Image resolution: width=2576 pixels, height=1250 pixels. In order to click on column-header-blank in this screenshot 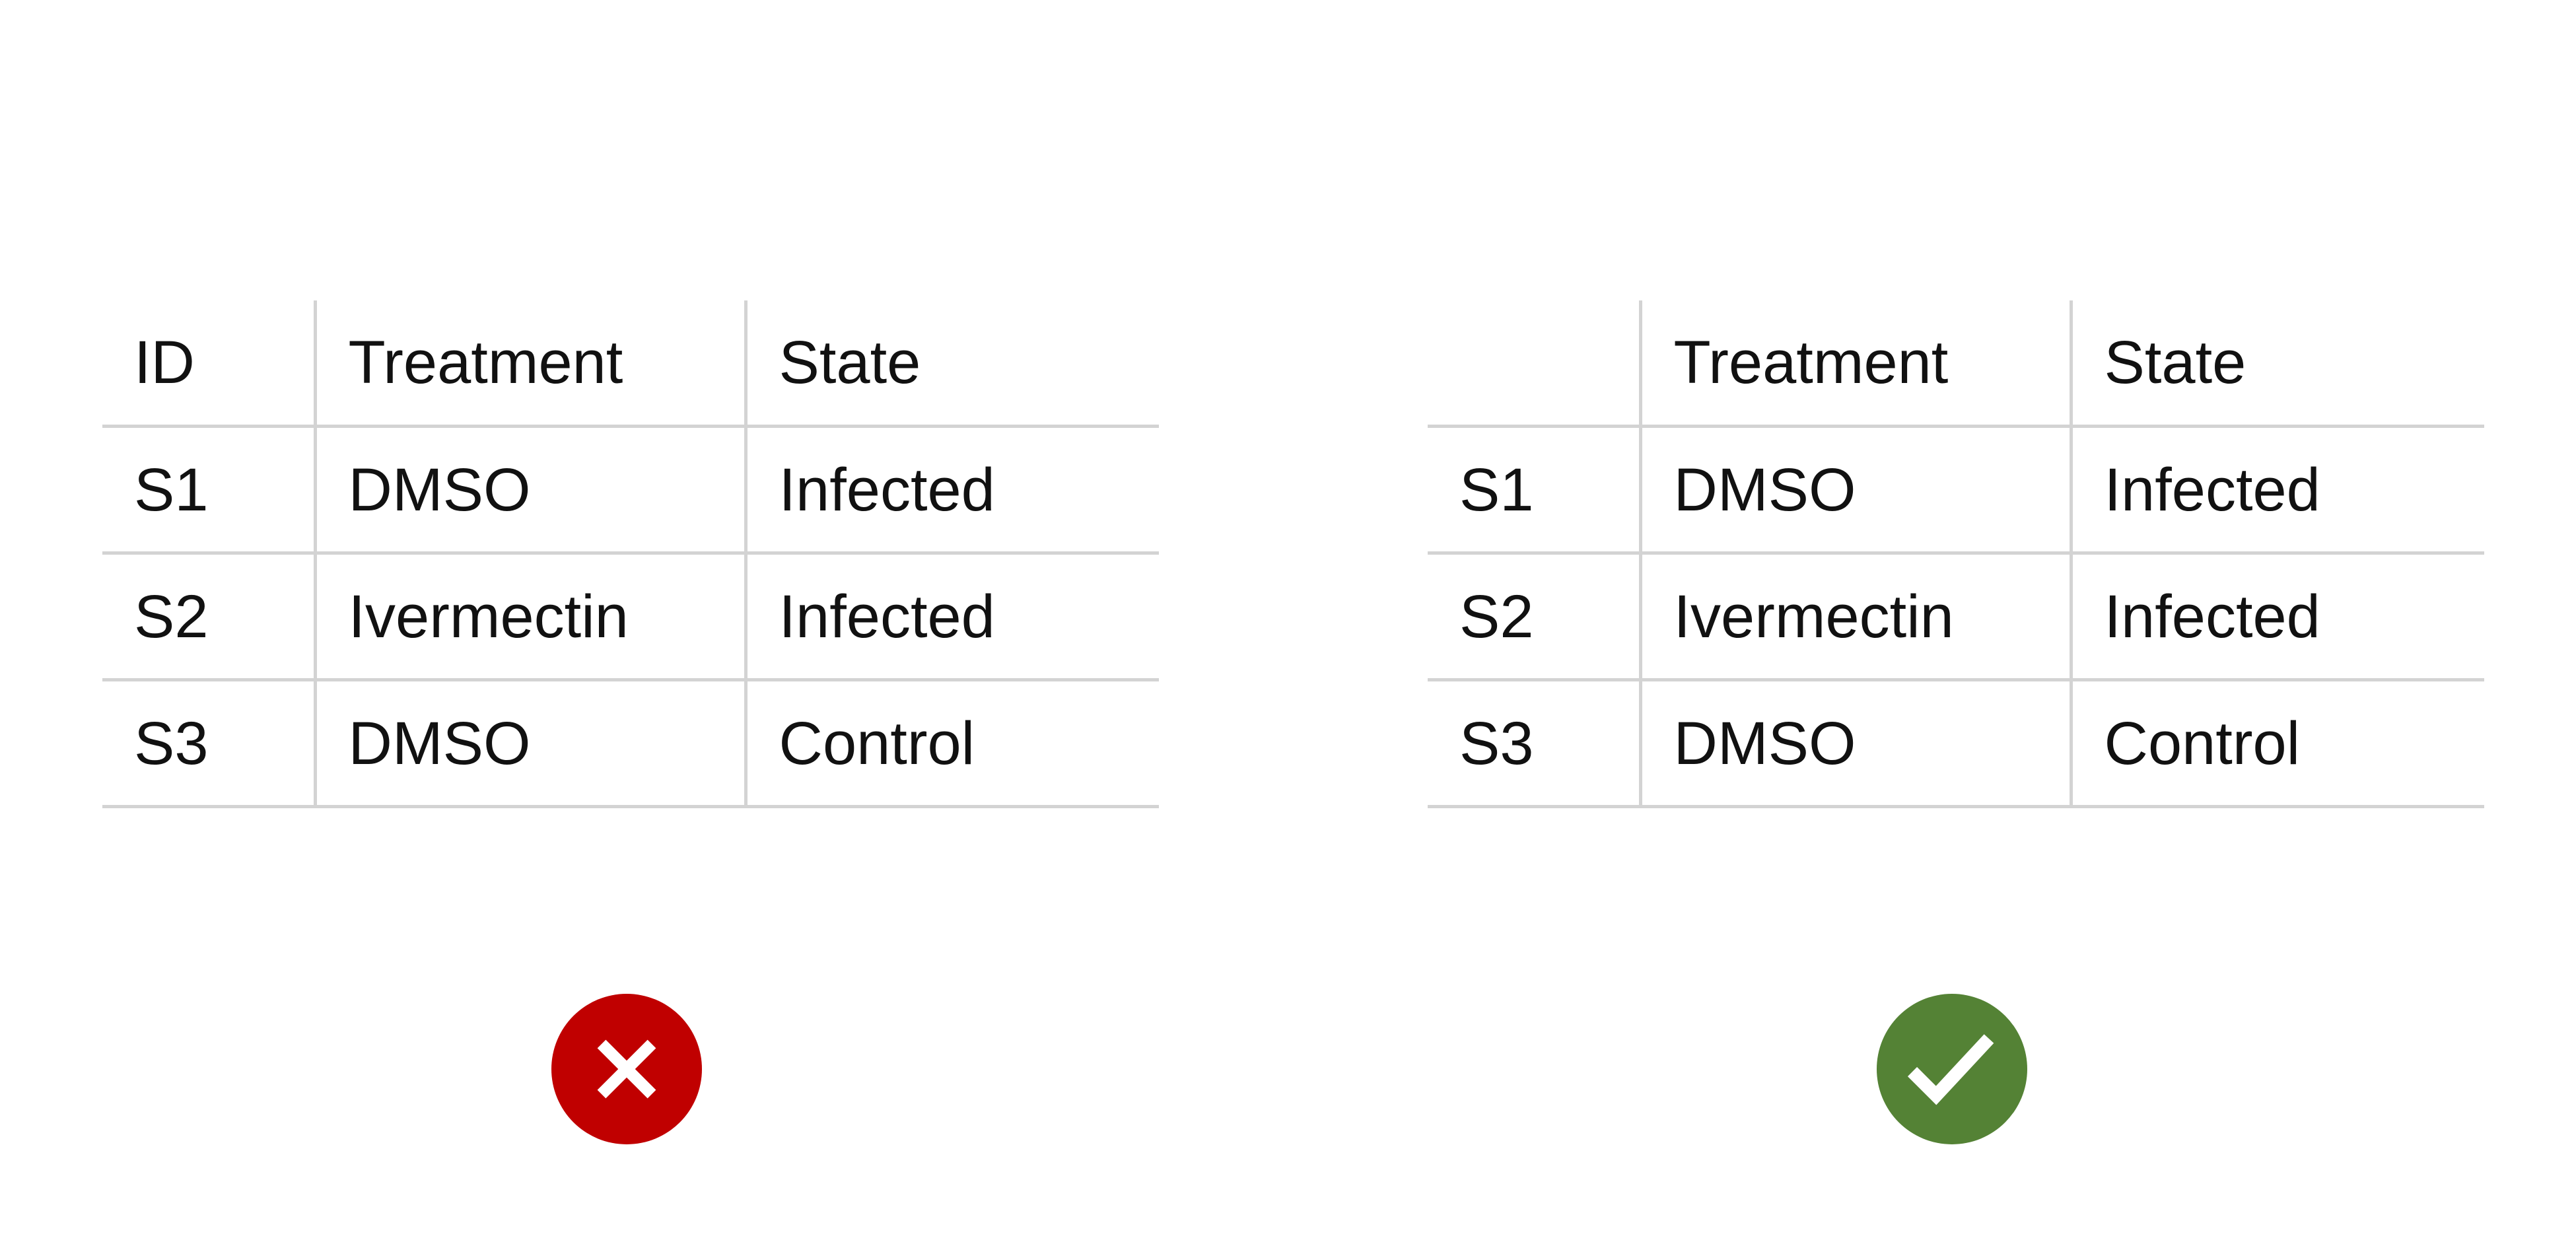, I will do `click(1534, 364)`.